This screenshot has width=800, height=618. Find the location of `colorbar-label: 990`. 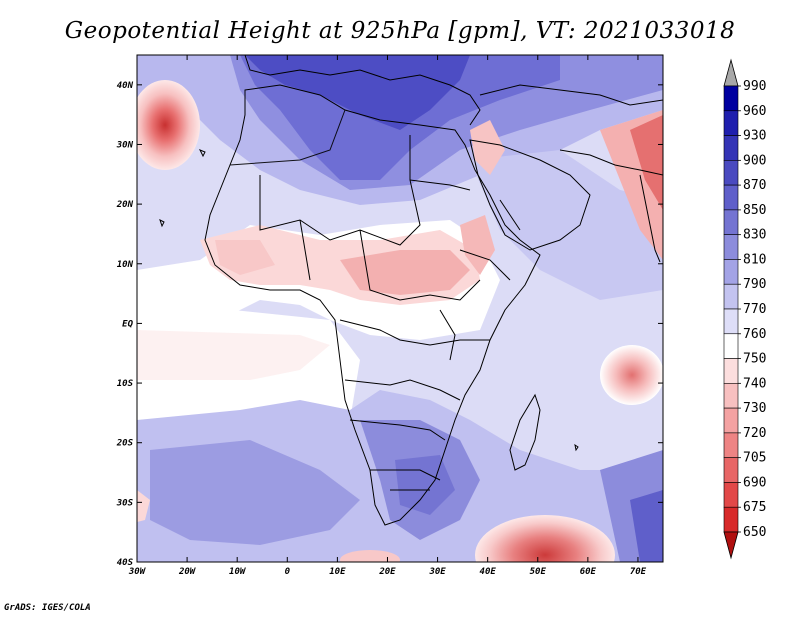

colorbar-label: 990 is located at coordinates (754, 86).